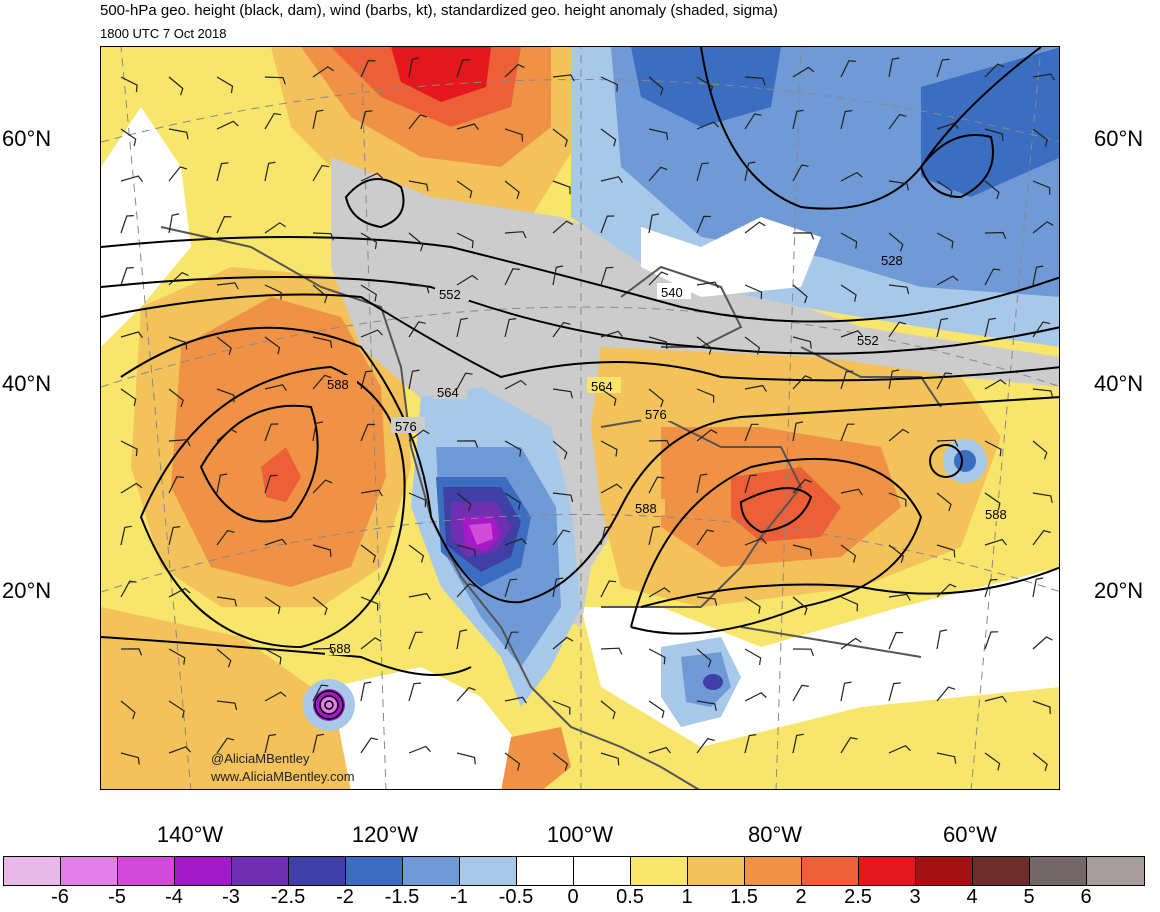 The width and height of the screenshot is (1160, 912). I want to click on contour-label-588-atlantic: 588, so click(996, 514).